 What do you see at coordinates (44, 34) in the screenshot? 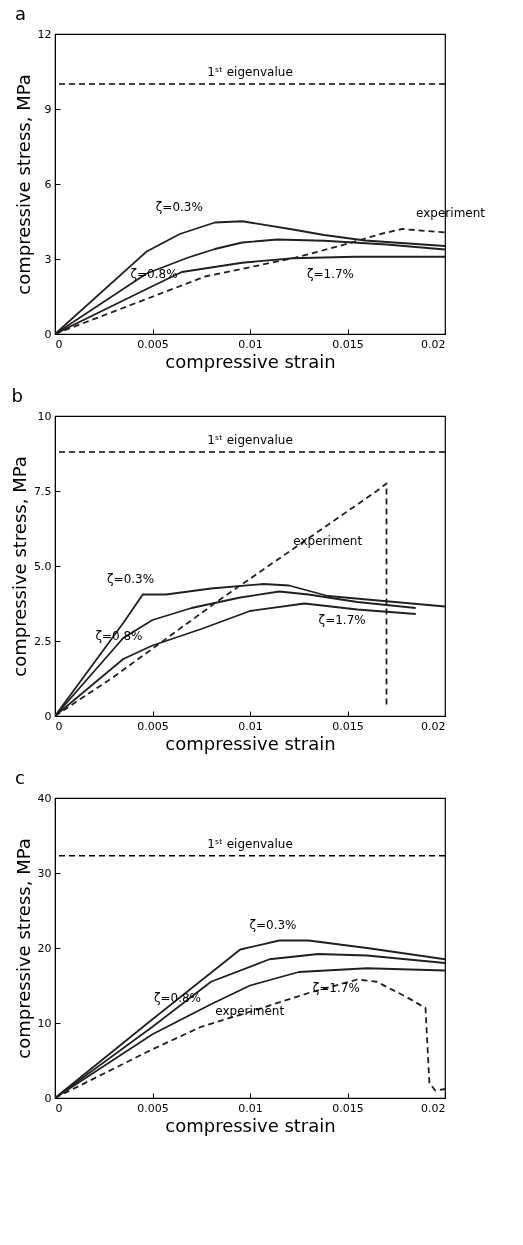
I see `y-tick-label: 12` at bounding box center [44, 34].